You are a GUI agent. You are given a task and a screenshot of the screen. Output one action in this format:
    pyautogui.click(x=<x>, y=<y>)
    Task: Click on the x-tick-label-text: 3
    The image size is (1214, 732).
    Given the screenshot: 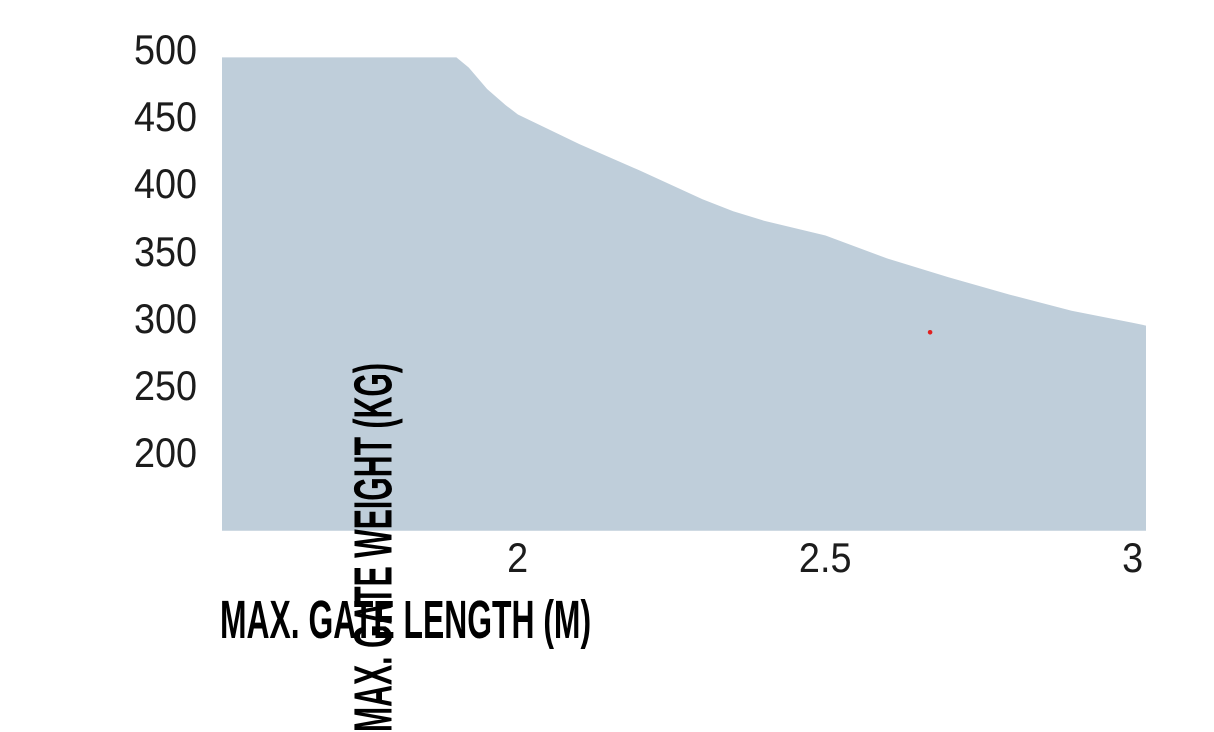 What is the action you would take?
    pyautogui.click(x=1133, y=557)
    